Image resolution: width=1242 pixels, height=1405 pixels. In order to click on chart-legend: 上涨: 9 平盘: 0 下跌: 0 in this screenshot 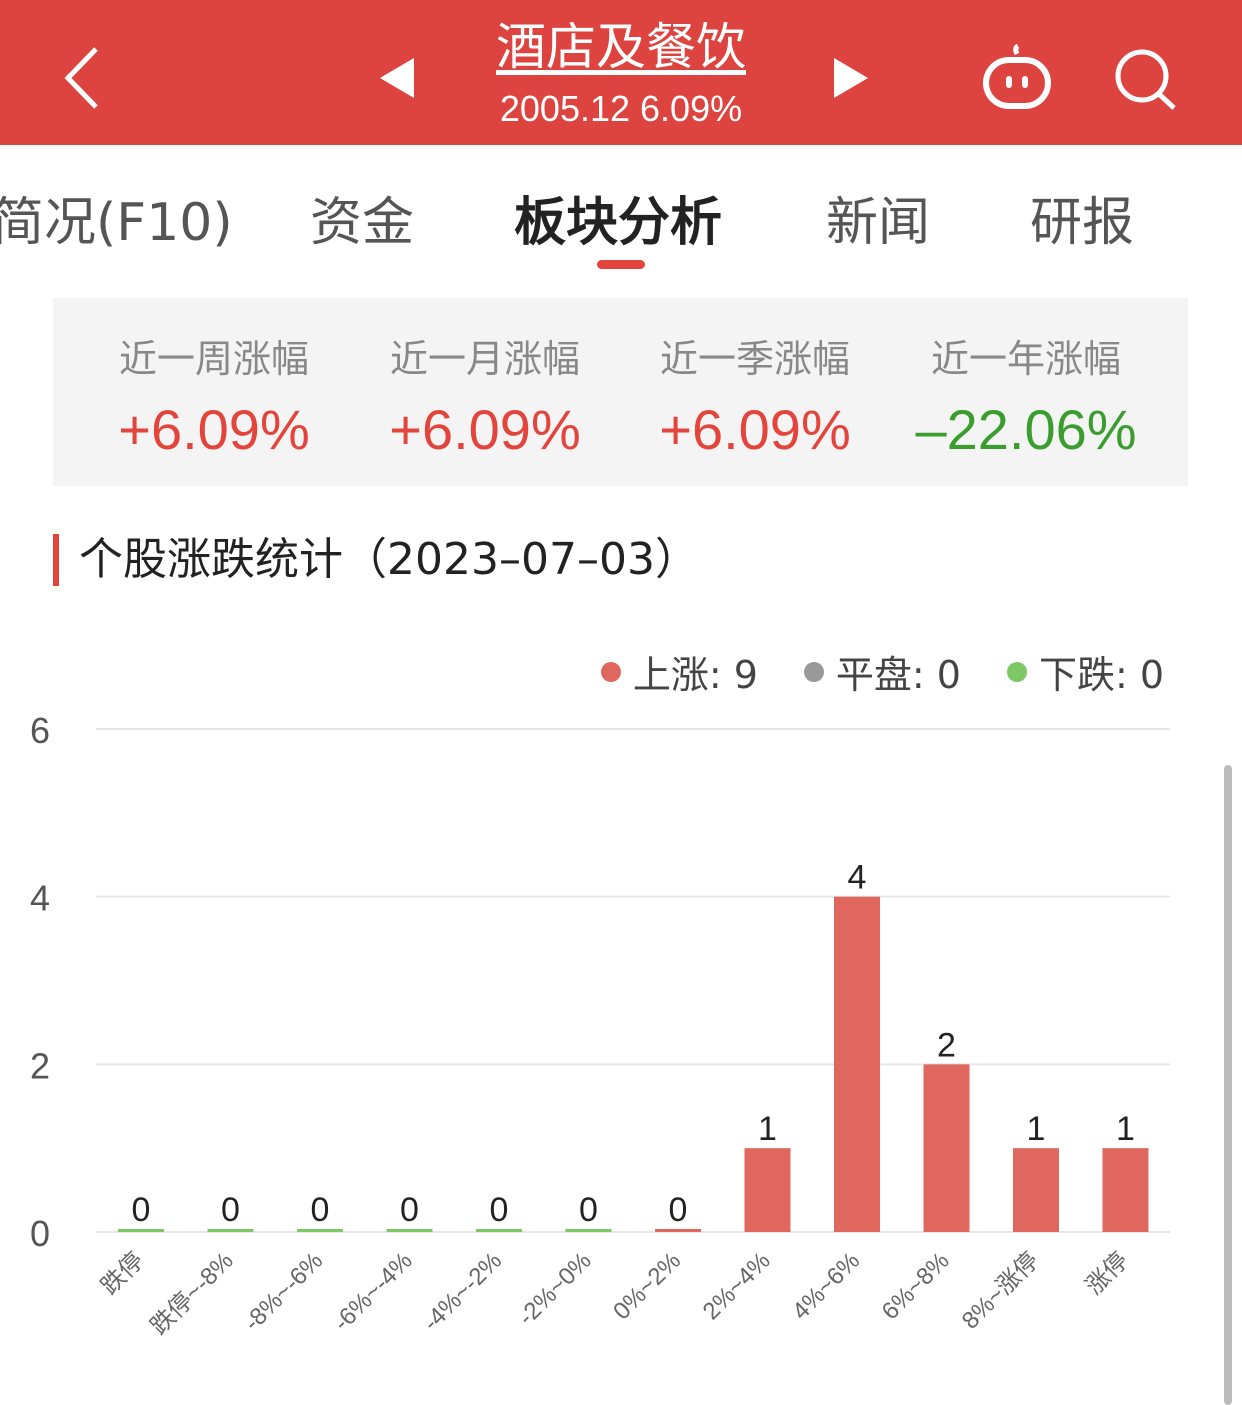, I will do `click(882, 671)`.